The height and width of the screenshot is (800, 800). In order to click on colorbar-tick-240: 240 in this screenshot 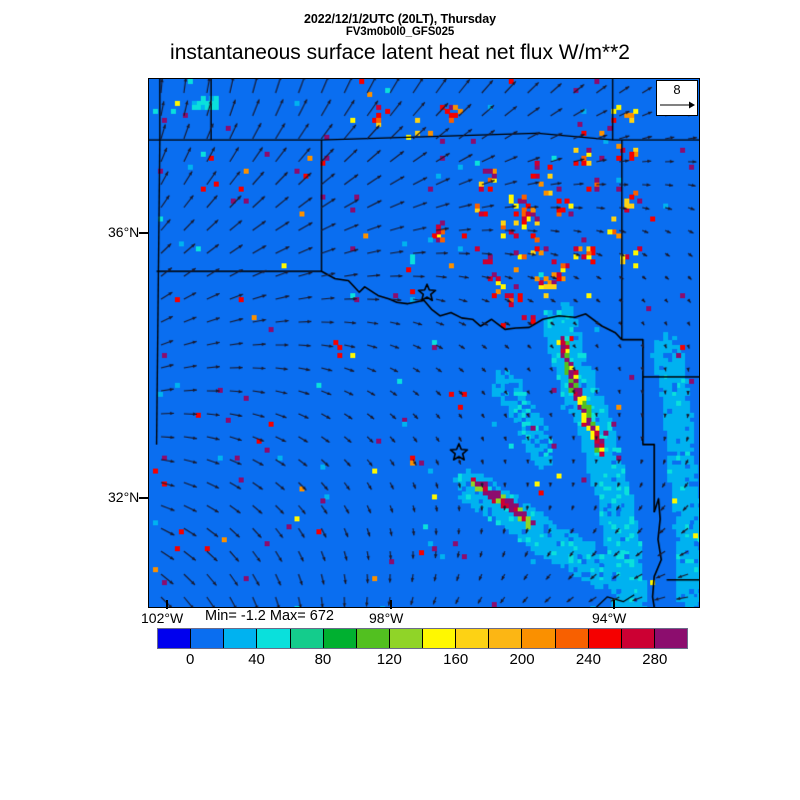, I will do `click(588, 659)`.